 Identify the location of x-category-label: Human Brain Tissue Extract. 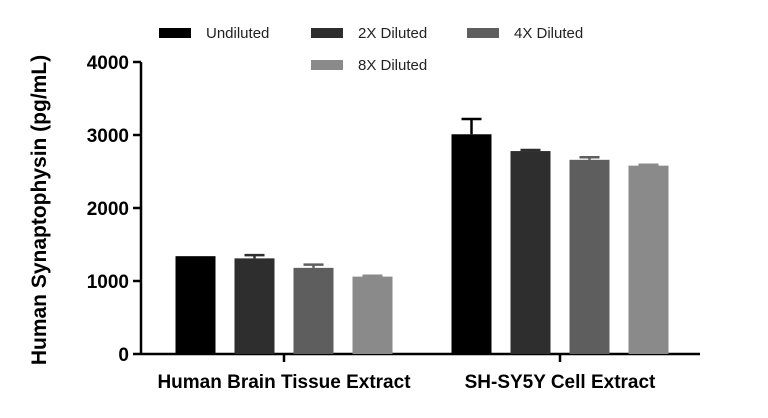
(284, 382).